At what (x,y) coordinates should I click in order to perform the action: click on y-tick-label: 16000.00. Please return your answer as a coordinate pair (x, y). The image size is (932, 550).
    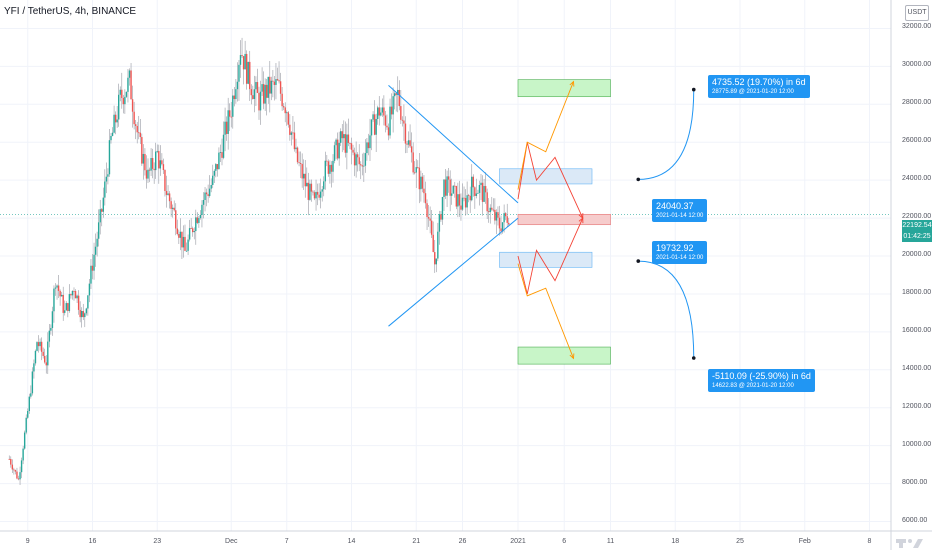
    Looking at the image, I should click on (917, 330).